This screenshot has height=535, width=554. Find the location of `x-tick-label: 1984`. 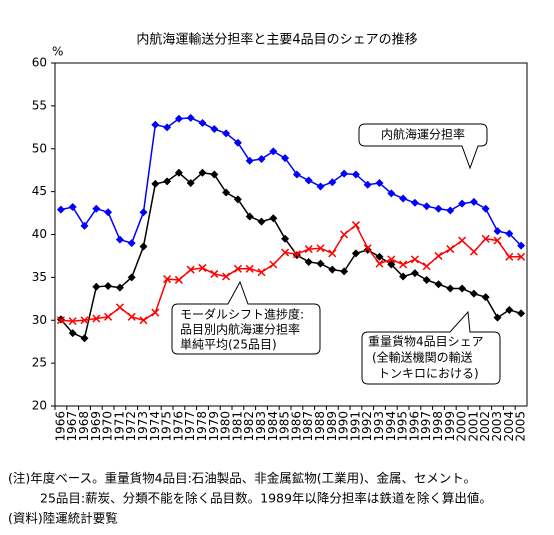

x-tick-label: 1984 is located at coordinates (273, 426).